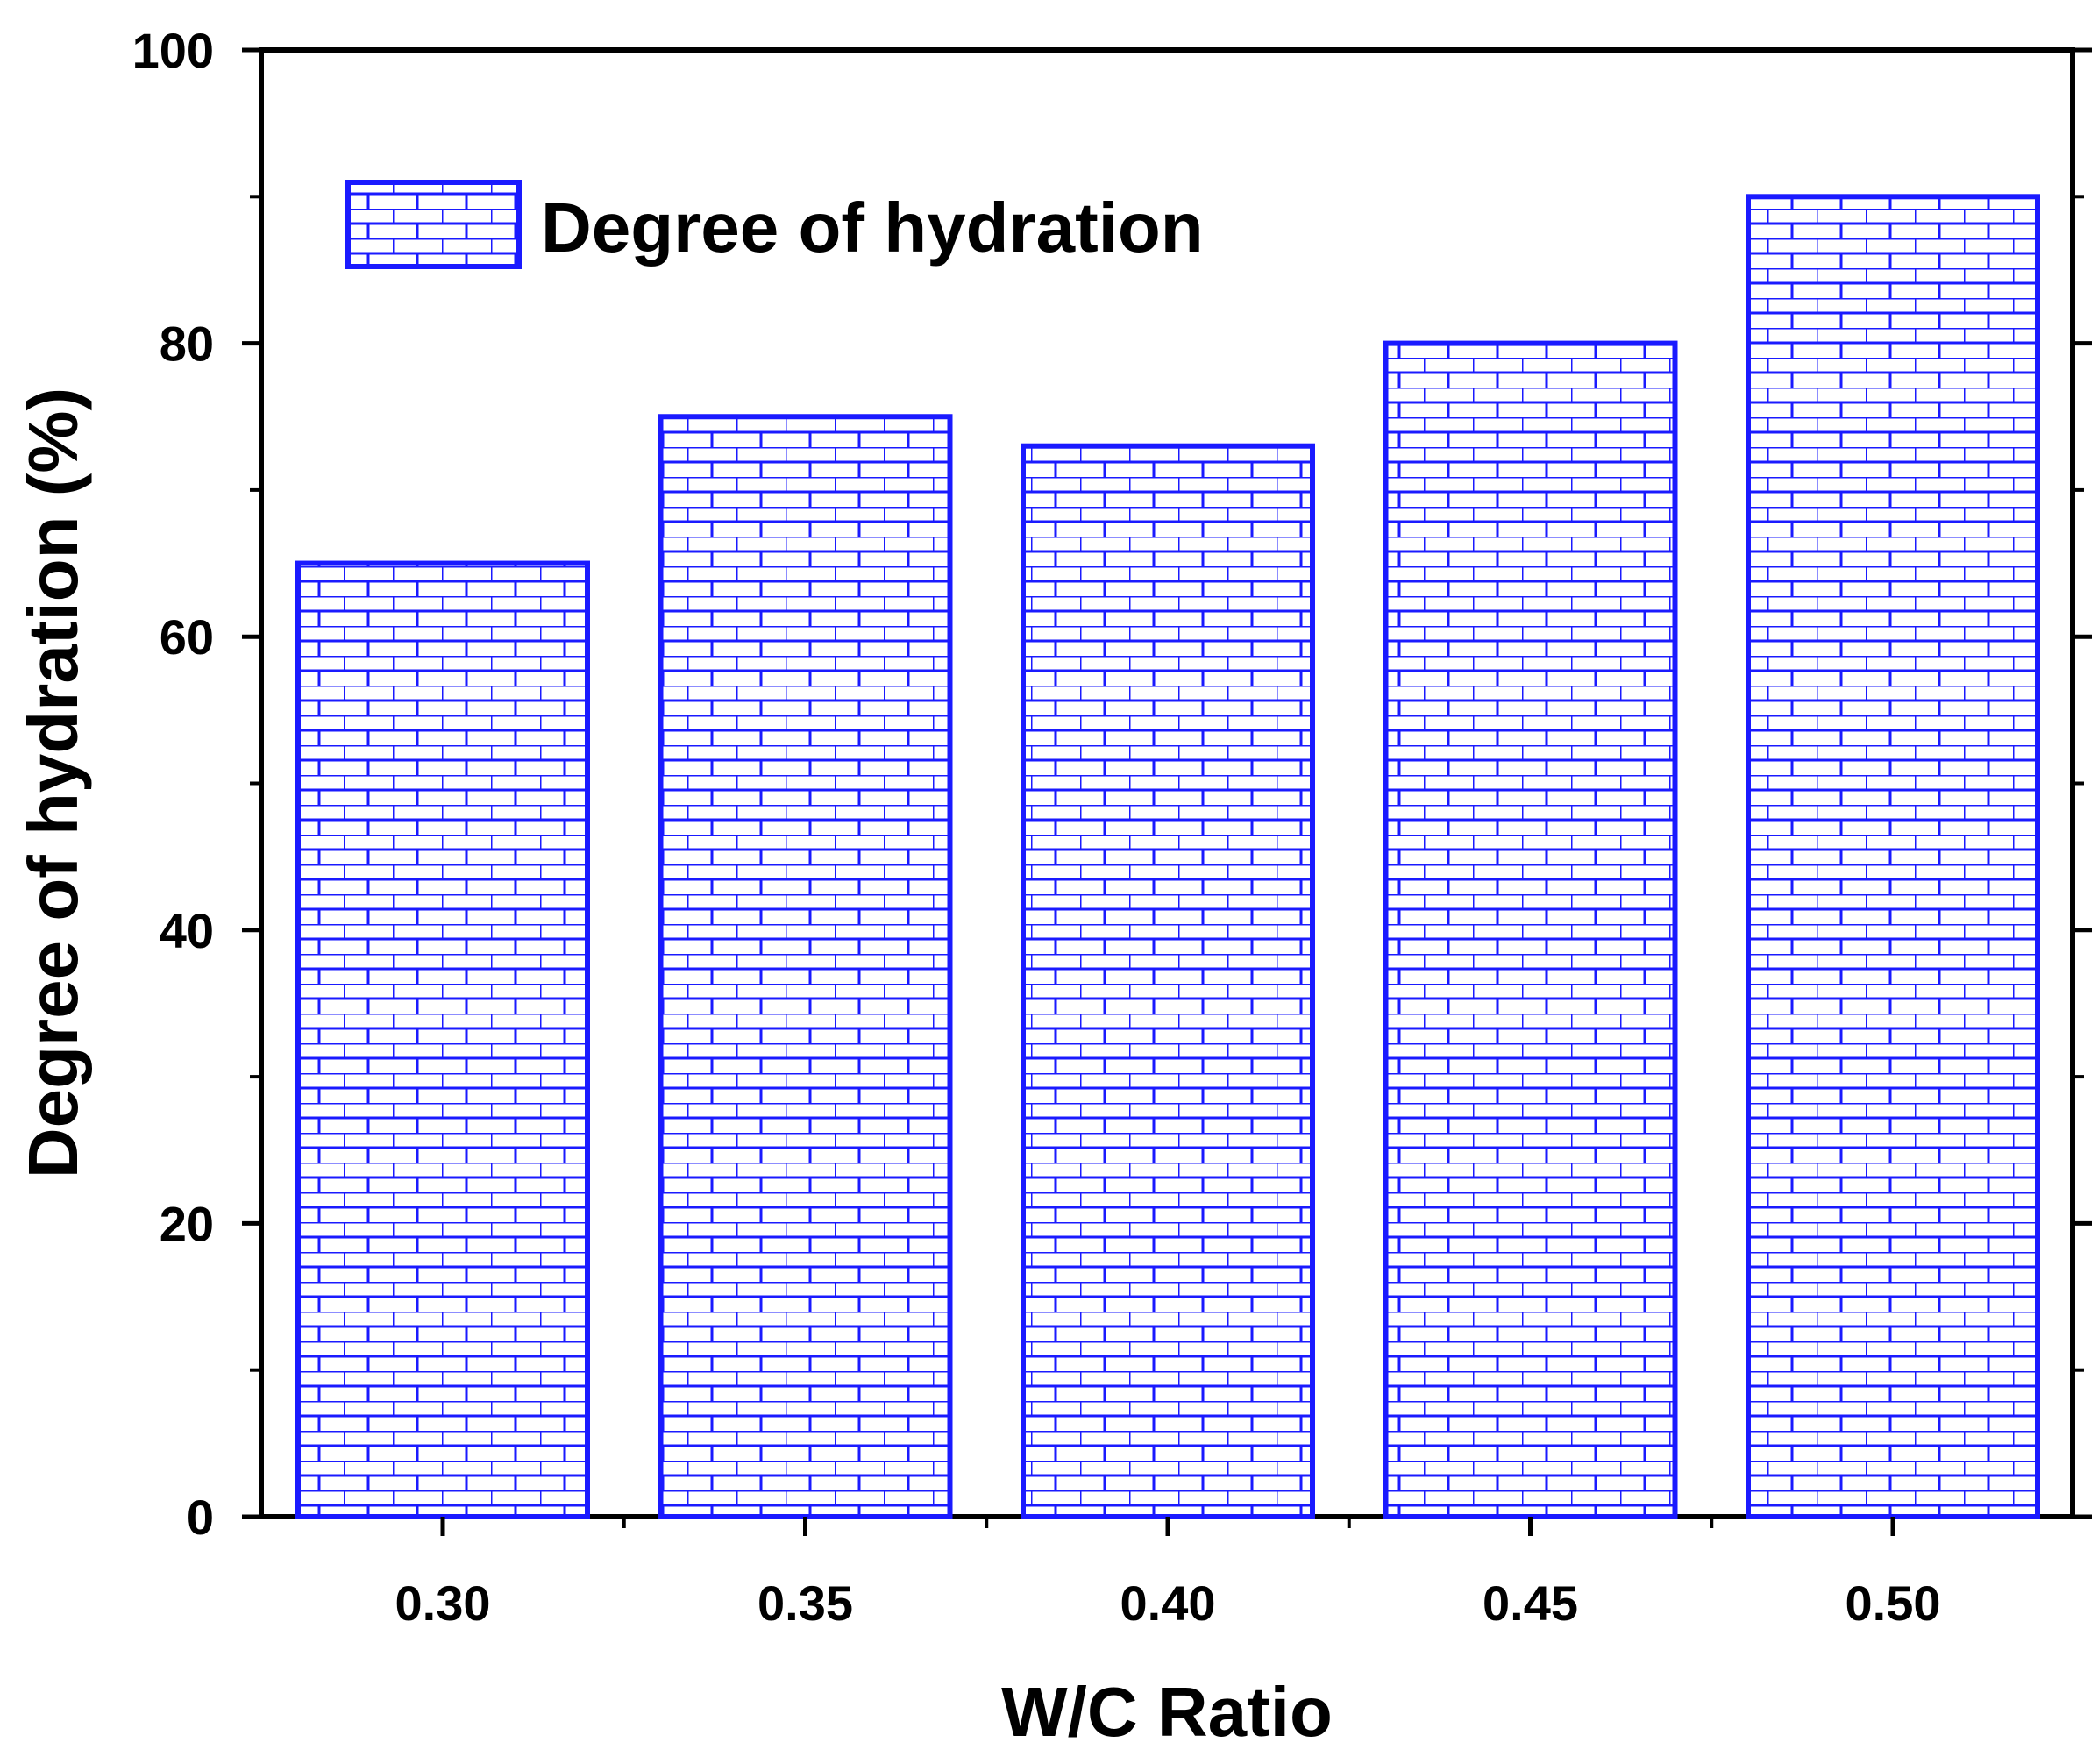 The image size is (2098, 1764). I want to click on x-axis-title: W/C Ratio, so click(1167, 1712).